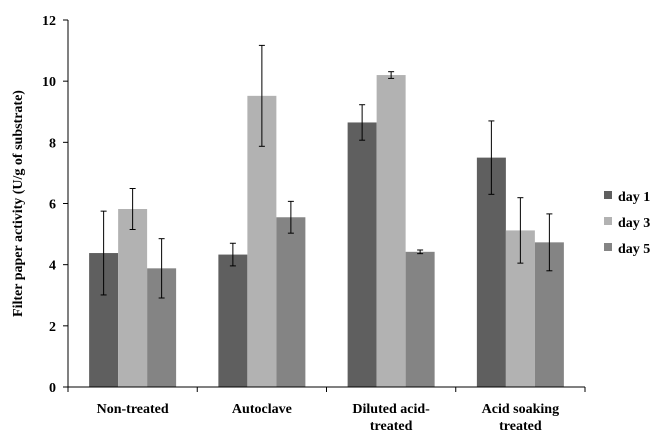  Describe the element at coordinates (18, 203) in the screenshot. I see `y-axis-label: Filter paper activity (U/g of substrate)` at that location.